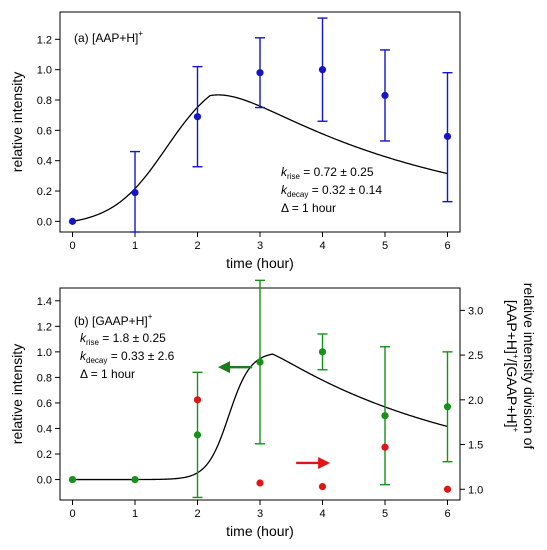  What do you see at coordinates (475, 356) in the screenshot?
I see `y2-tick-label: 2.5` at bounding box center [475, 356].